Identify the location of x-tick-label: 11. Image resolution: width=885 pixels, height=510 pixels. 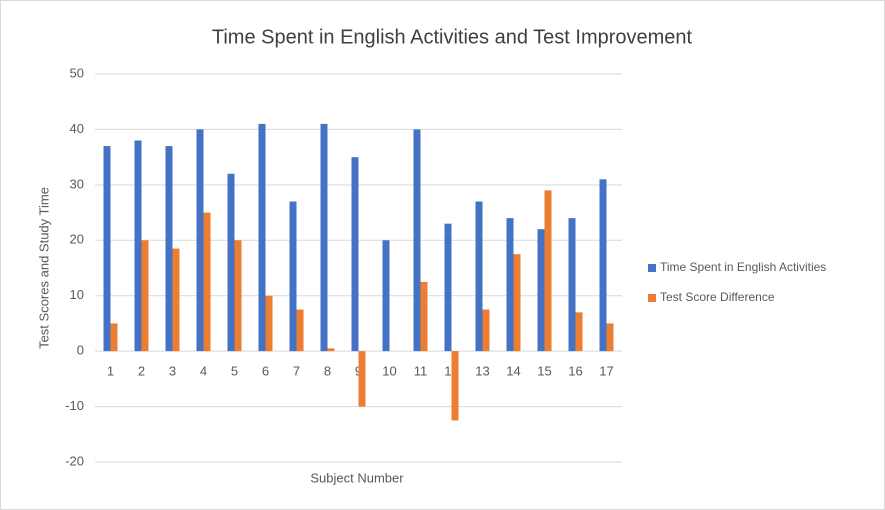
(421, 371).